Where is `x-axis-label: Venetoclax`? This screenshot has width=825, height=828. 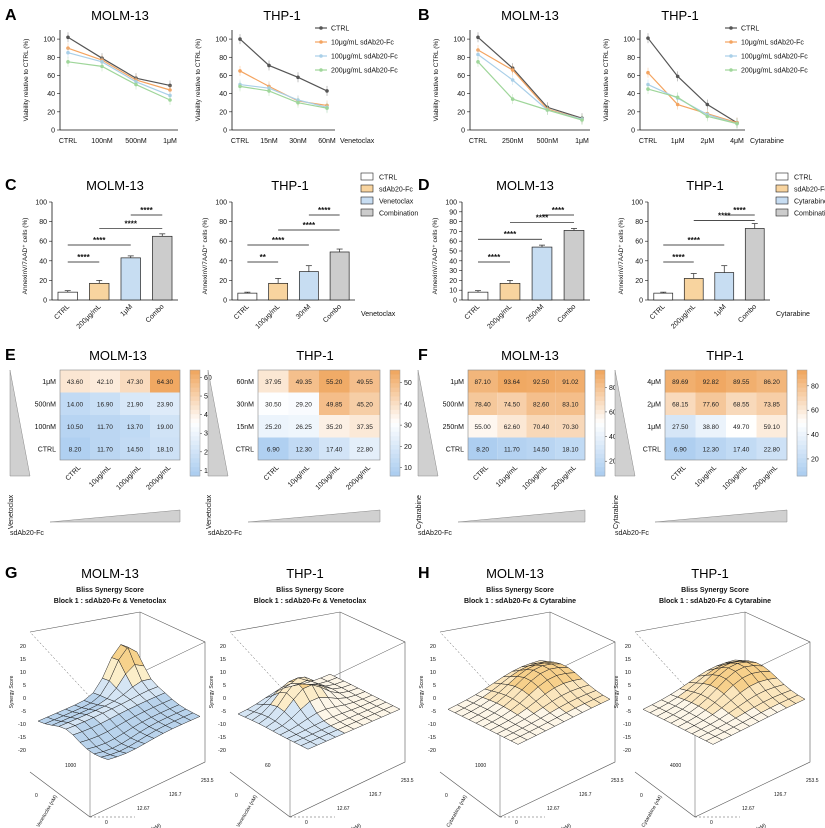 x-axis-label: Venetoclax is located at coordinates (357, 141).